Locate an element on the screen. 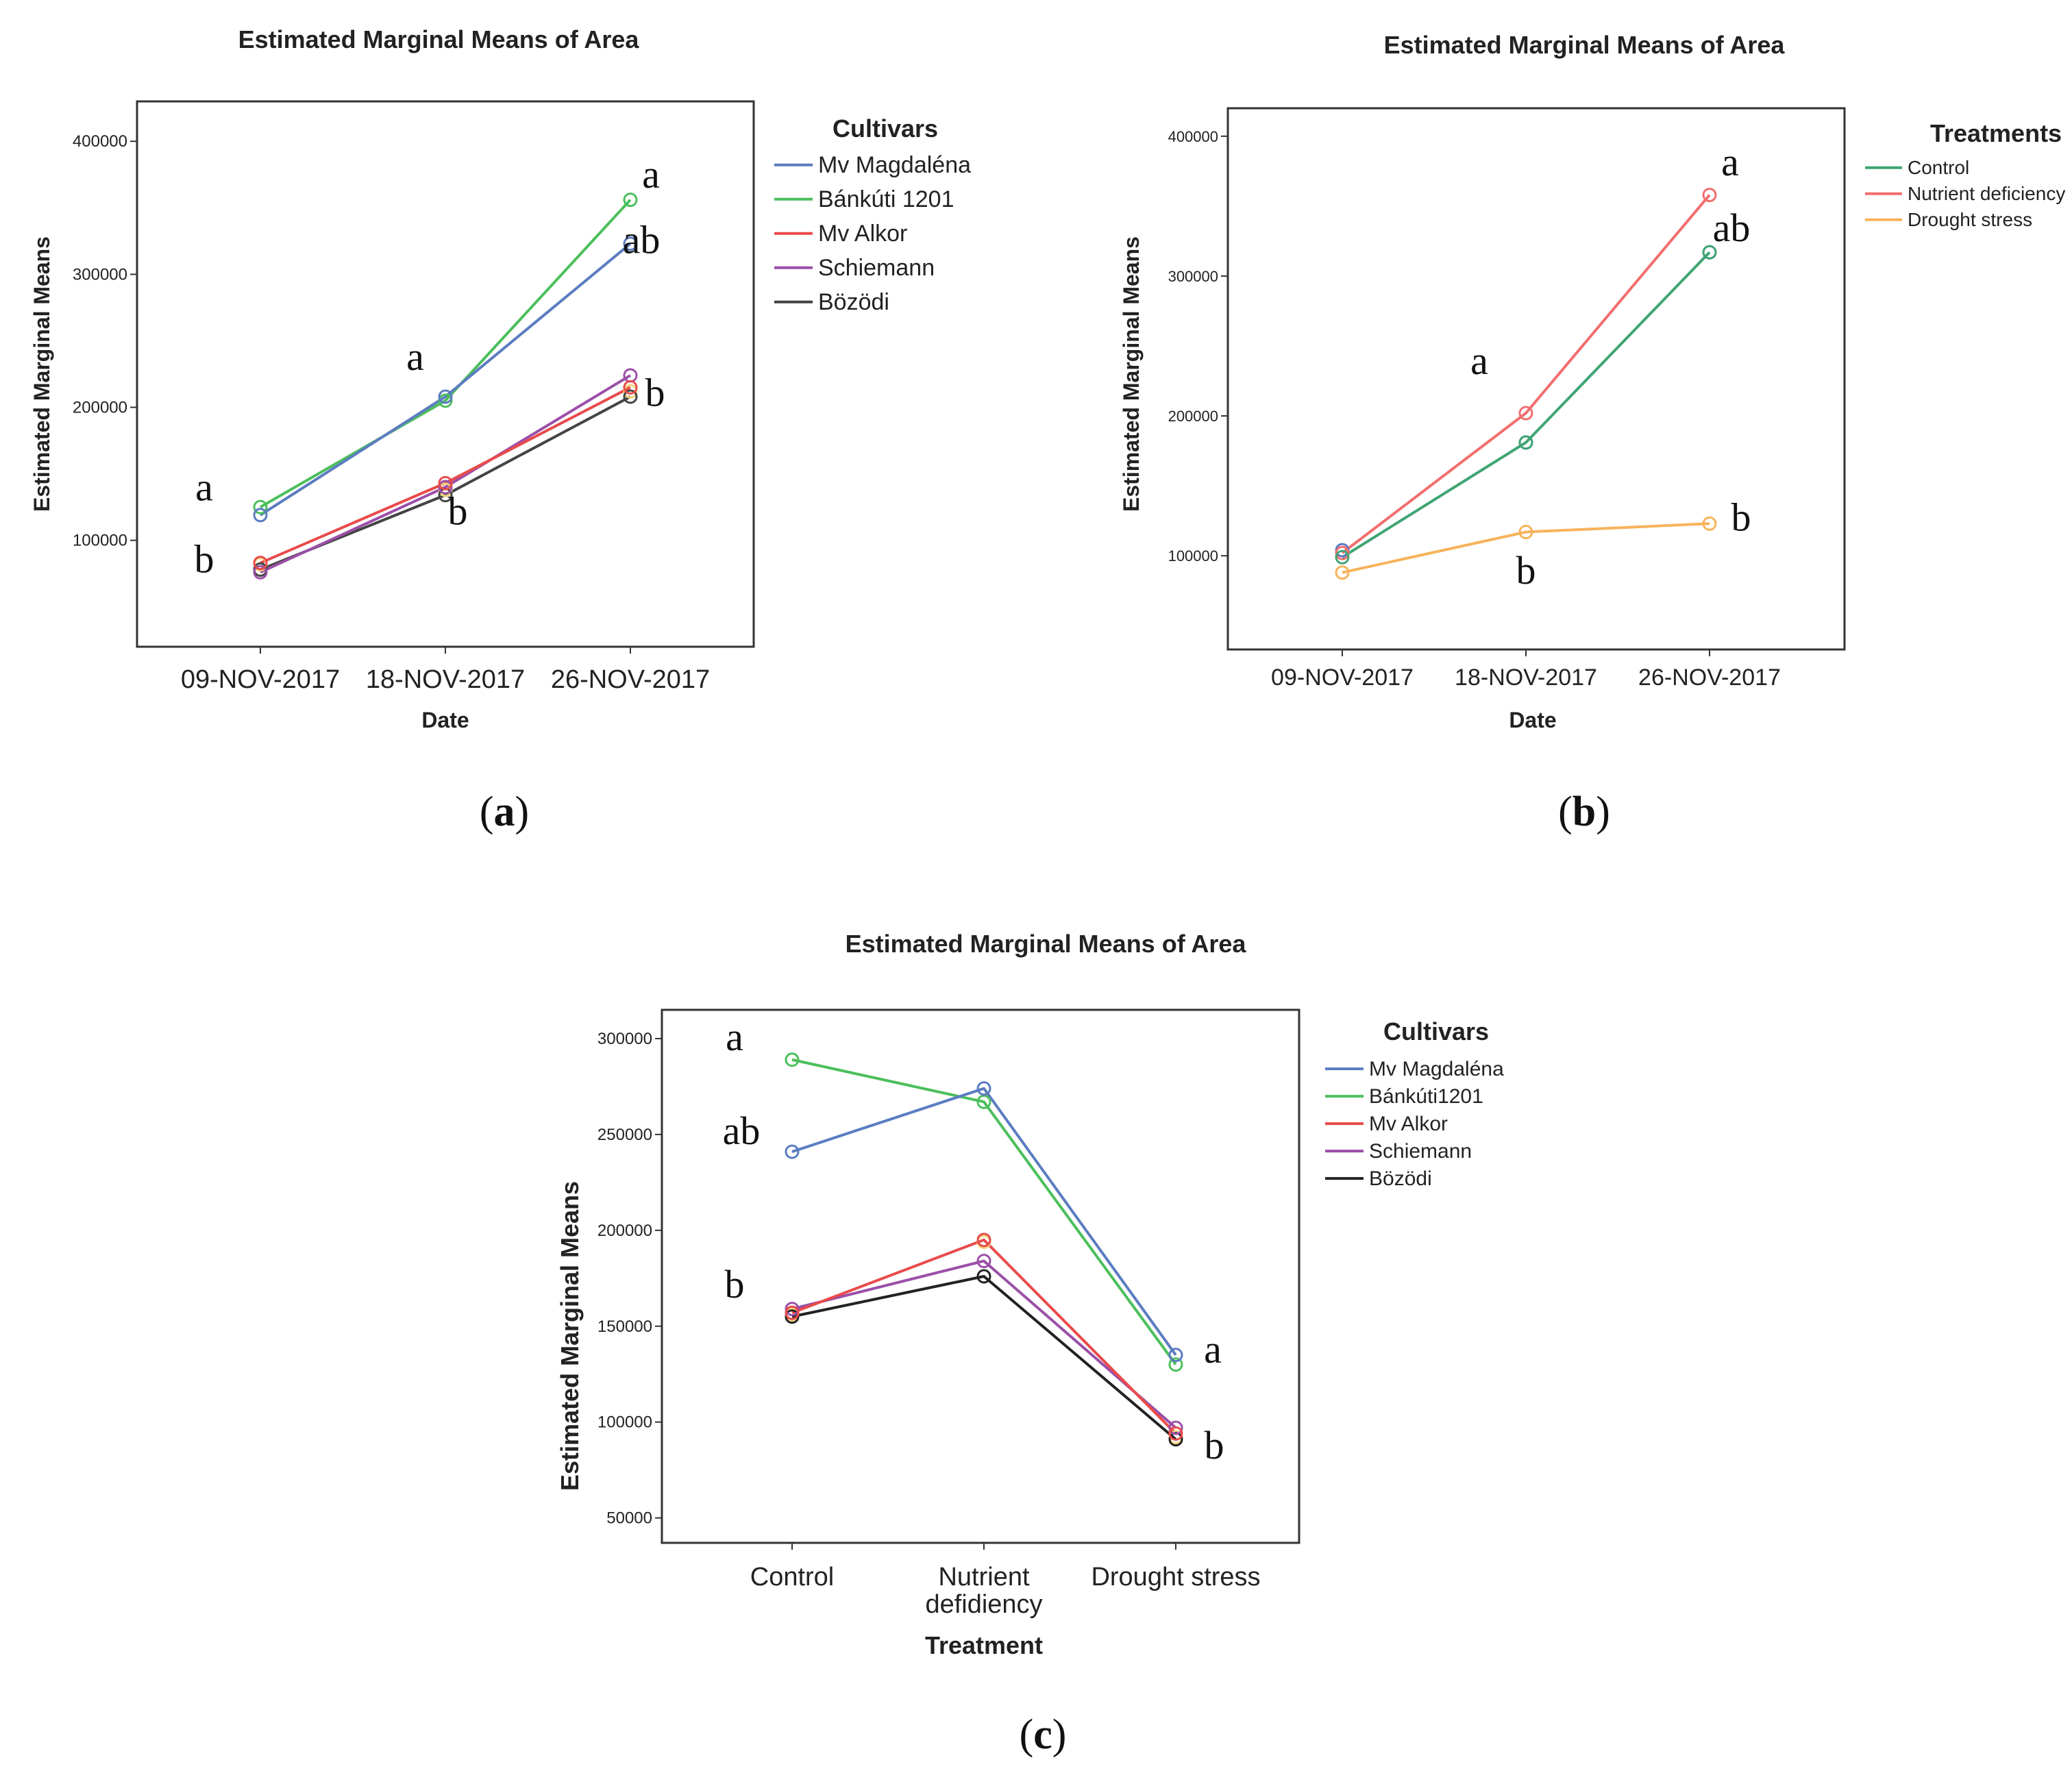 This screenshot has height=1784, width=2072. x-axis-label: Treatment is located at coordinates (984, 1645).